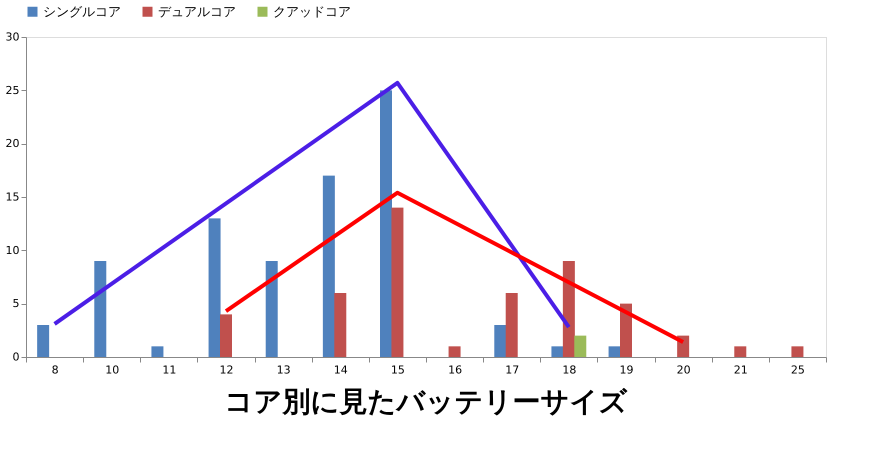 The width and height of the screenshot is (891, 451). What do you see at coordinates (13, 143) in the screenshot?
I see `y-tick-label: 20` at bounding box center [13, 143].